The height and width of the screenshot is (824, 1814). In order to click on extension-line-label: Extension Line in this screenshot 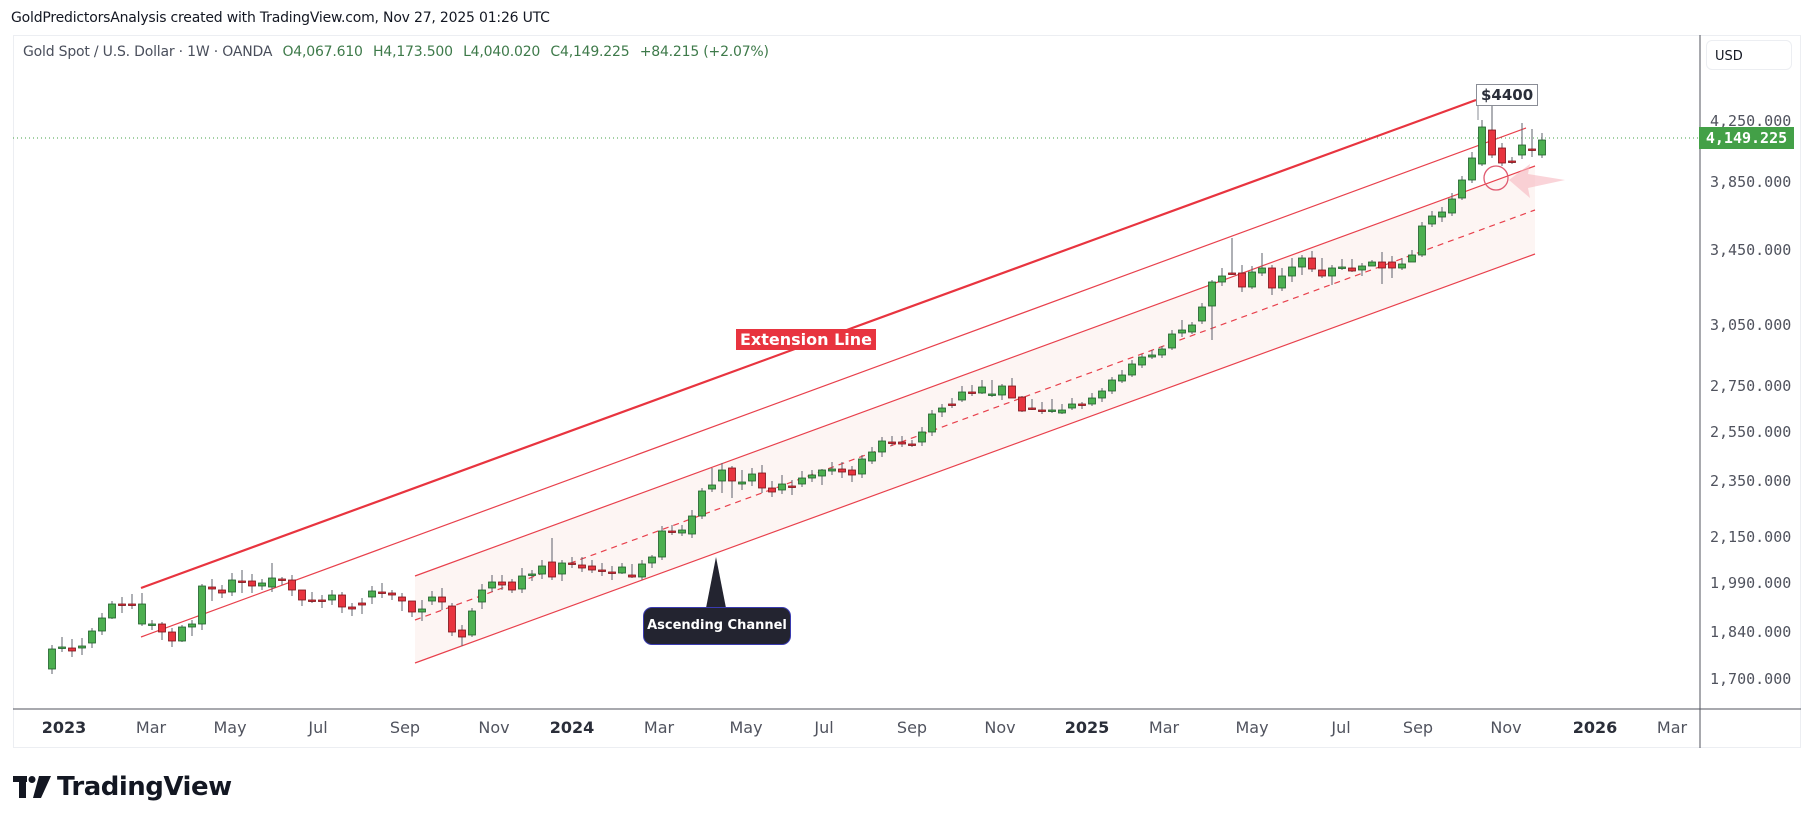, I will do `click(806, 339)`.